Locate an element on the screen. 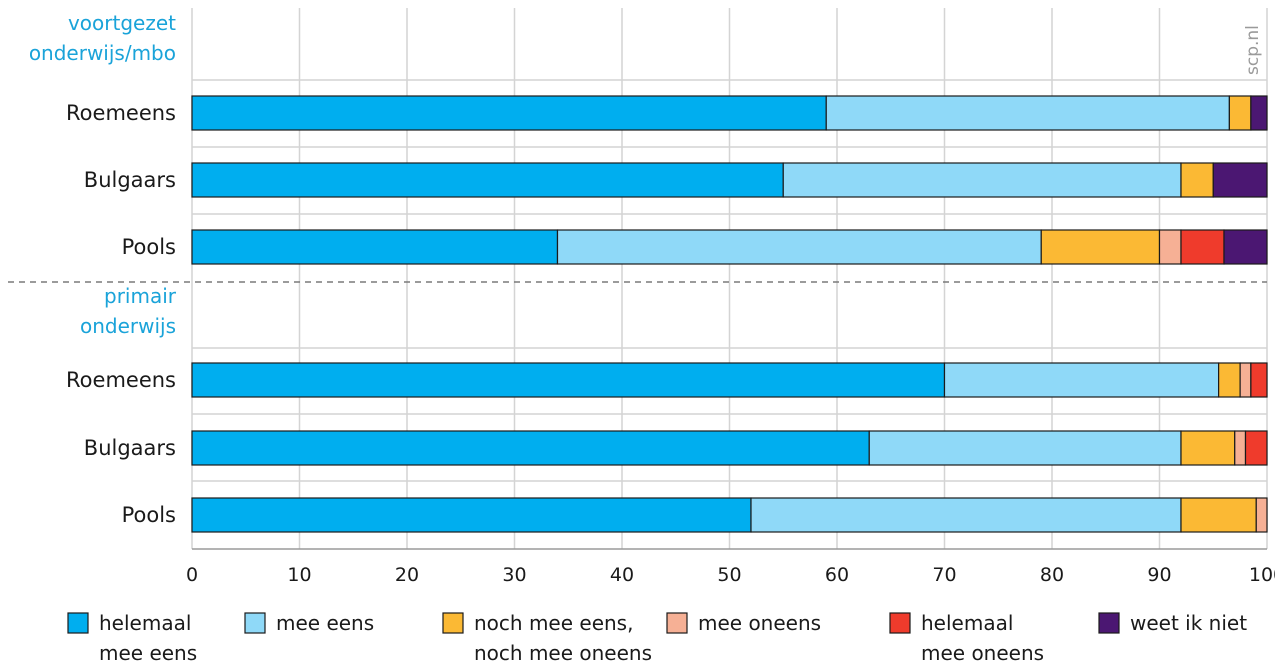  x-tick-label: 80 is located at coordinates (1052, 575).